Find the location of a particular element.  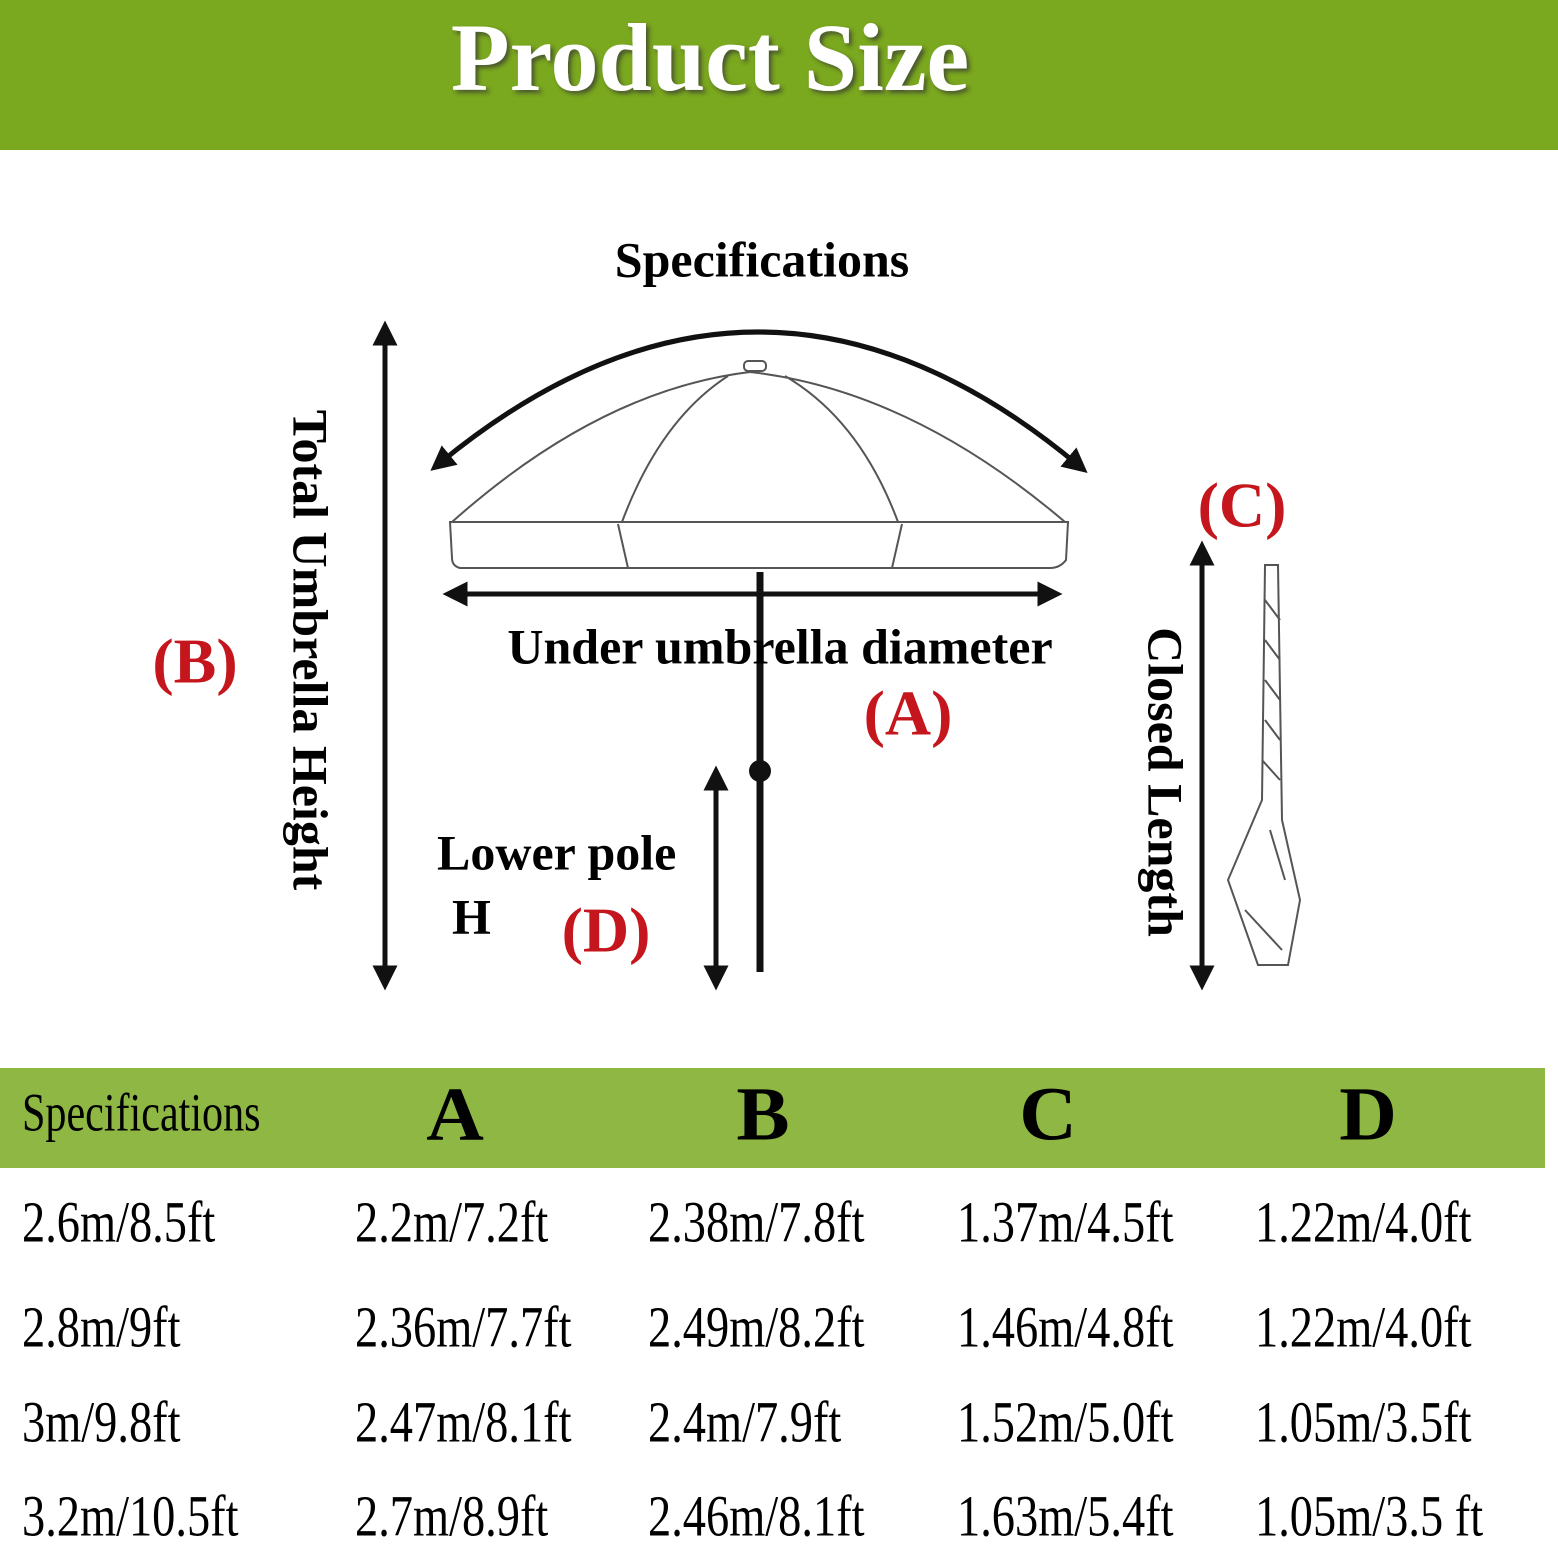

table-cell: 1.46m/4.8ft is located at coordinates (1065, 1328).